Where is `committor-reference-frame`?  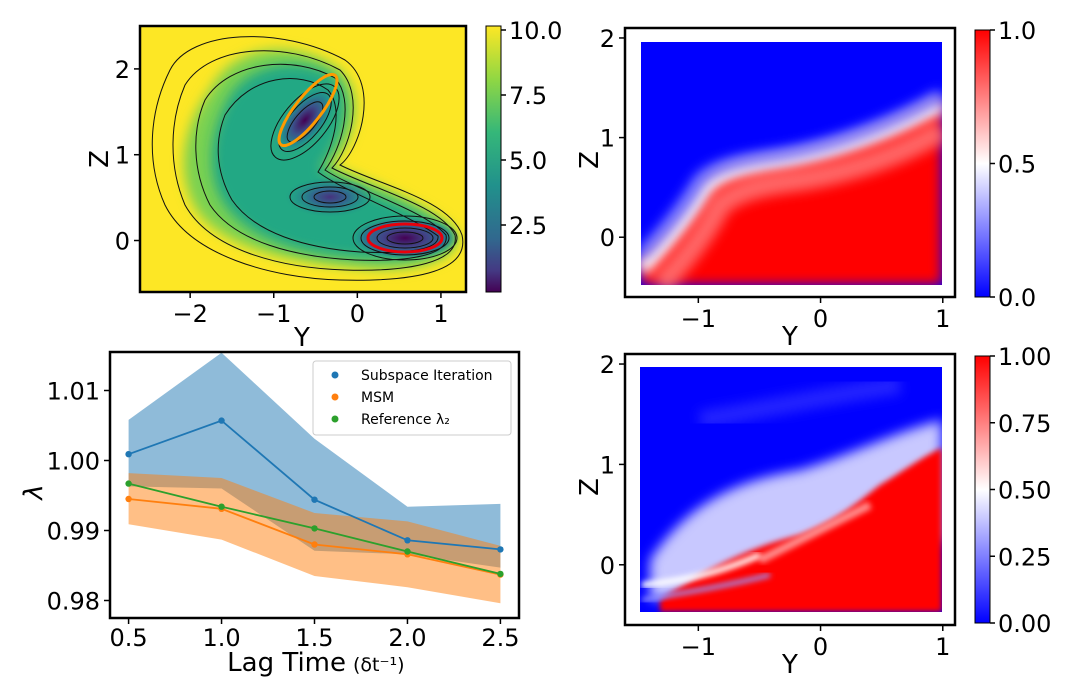 committor-reference-frame is located at coordinates (790, 162).